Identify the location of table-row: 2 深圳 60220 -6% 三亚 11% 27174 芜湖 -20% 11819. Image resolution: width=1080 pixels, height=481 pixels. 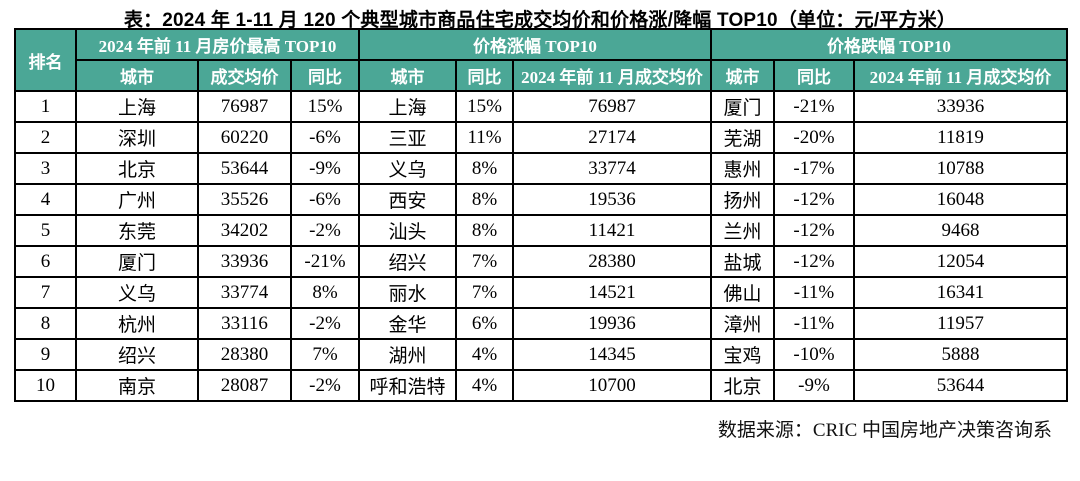
(541, 137).